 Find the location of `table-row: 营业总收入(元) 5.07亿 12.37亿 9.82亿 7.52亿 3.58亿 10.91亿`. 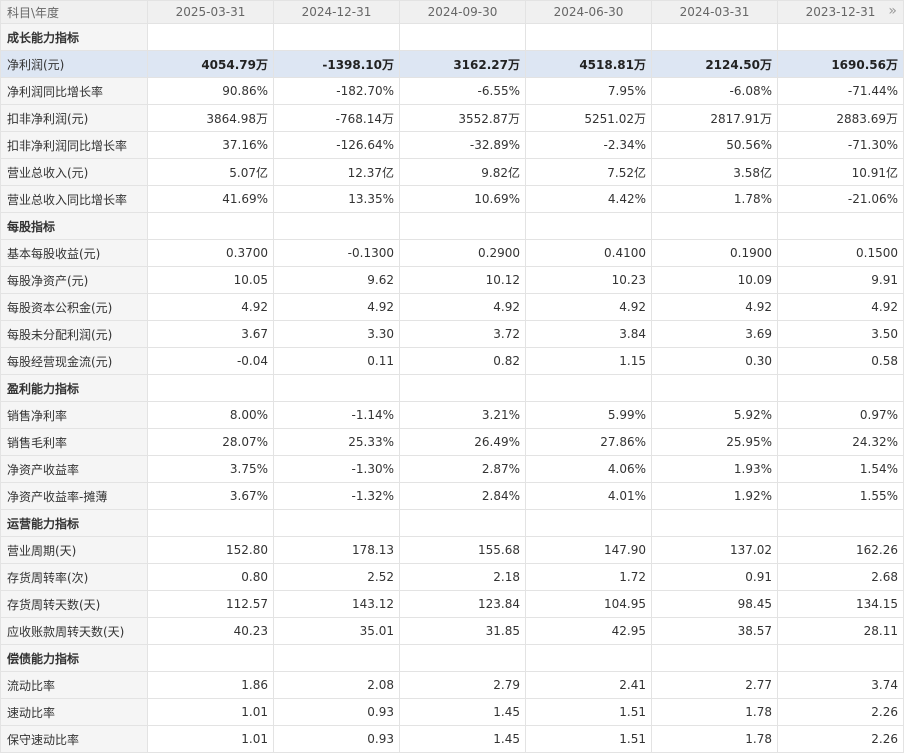

table-row: 营业总收入(元) 5.07亿 12.37亿 9.82亿 7.52亿 3.58亿 10.91亿 is located at coordinates (452, 172).